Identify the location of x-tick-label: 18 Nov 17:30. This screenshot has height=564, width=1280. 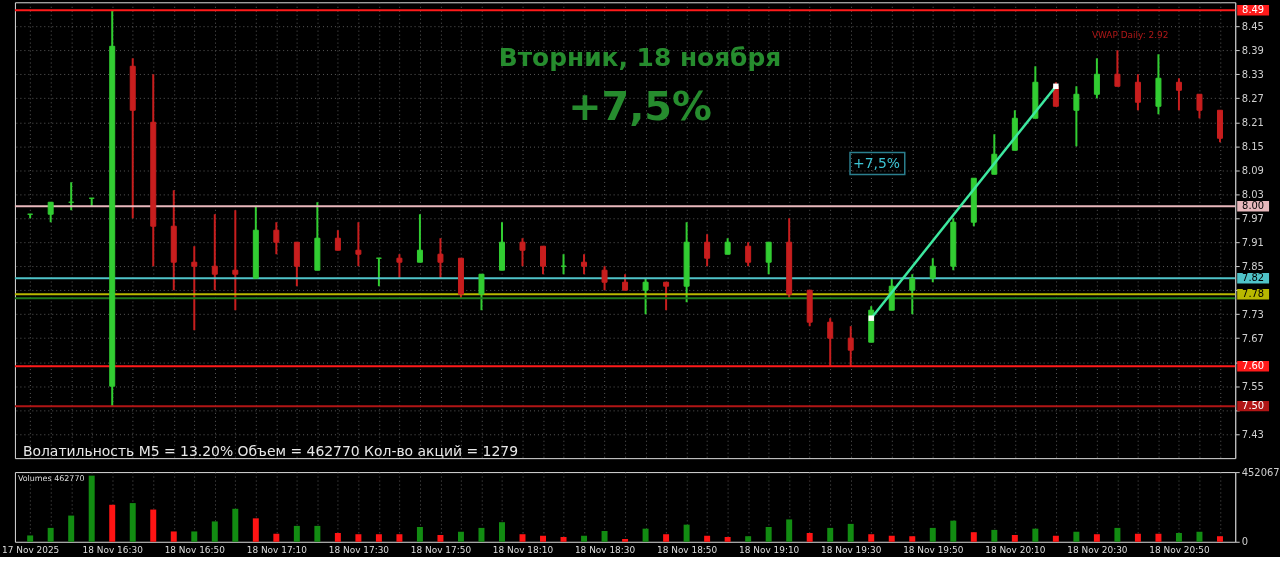
(359, 550).